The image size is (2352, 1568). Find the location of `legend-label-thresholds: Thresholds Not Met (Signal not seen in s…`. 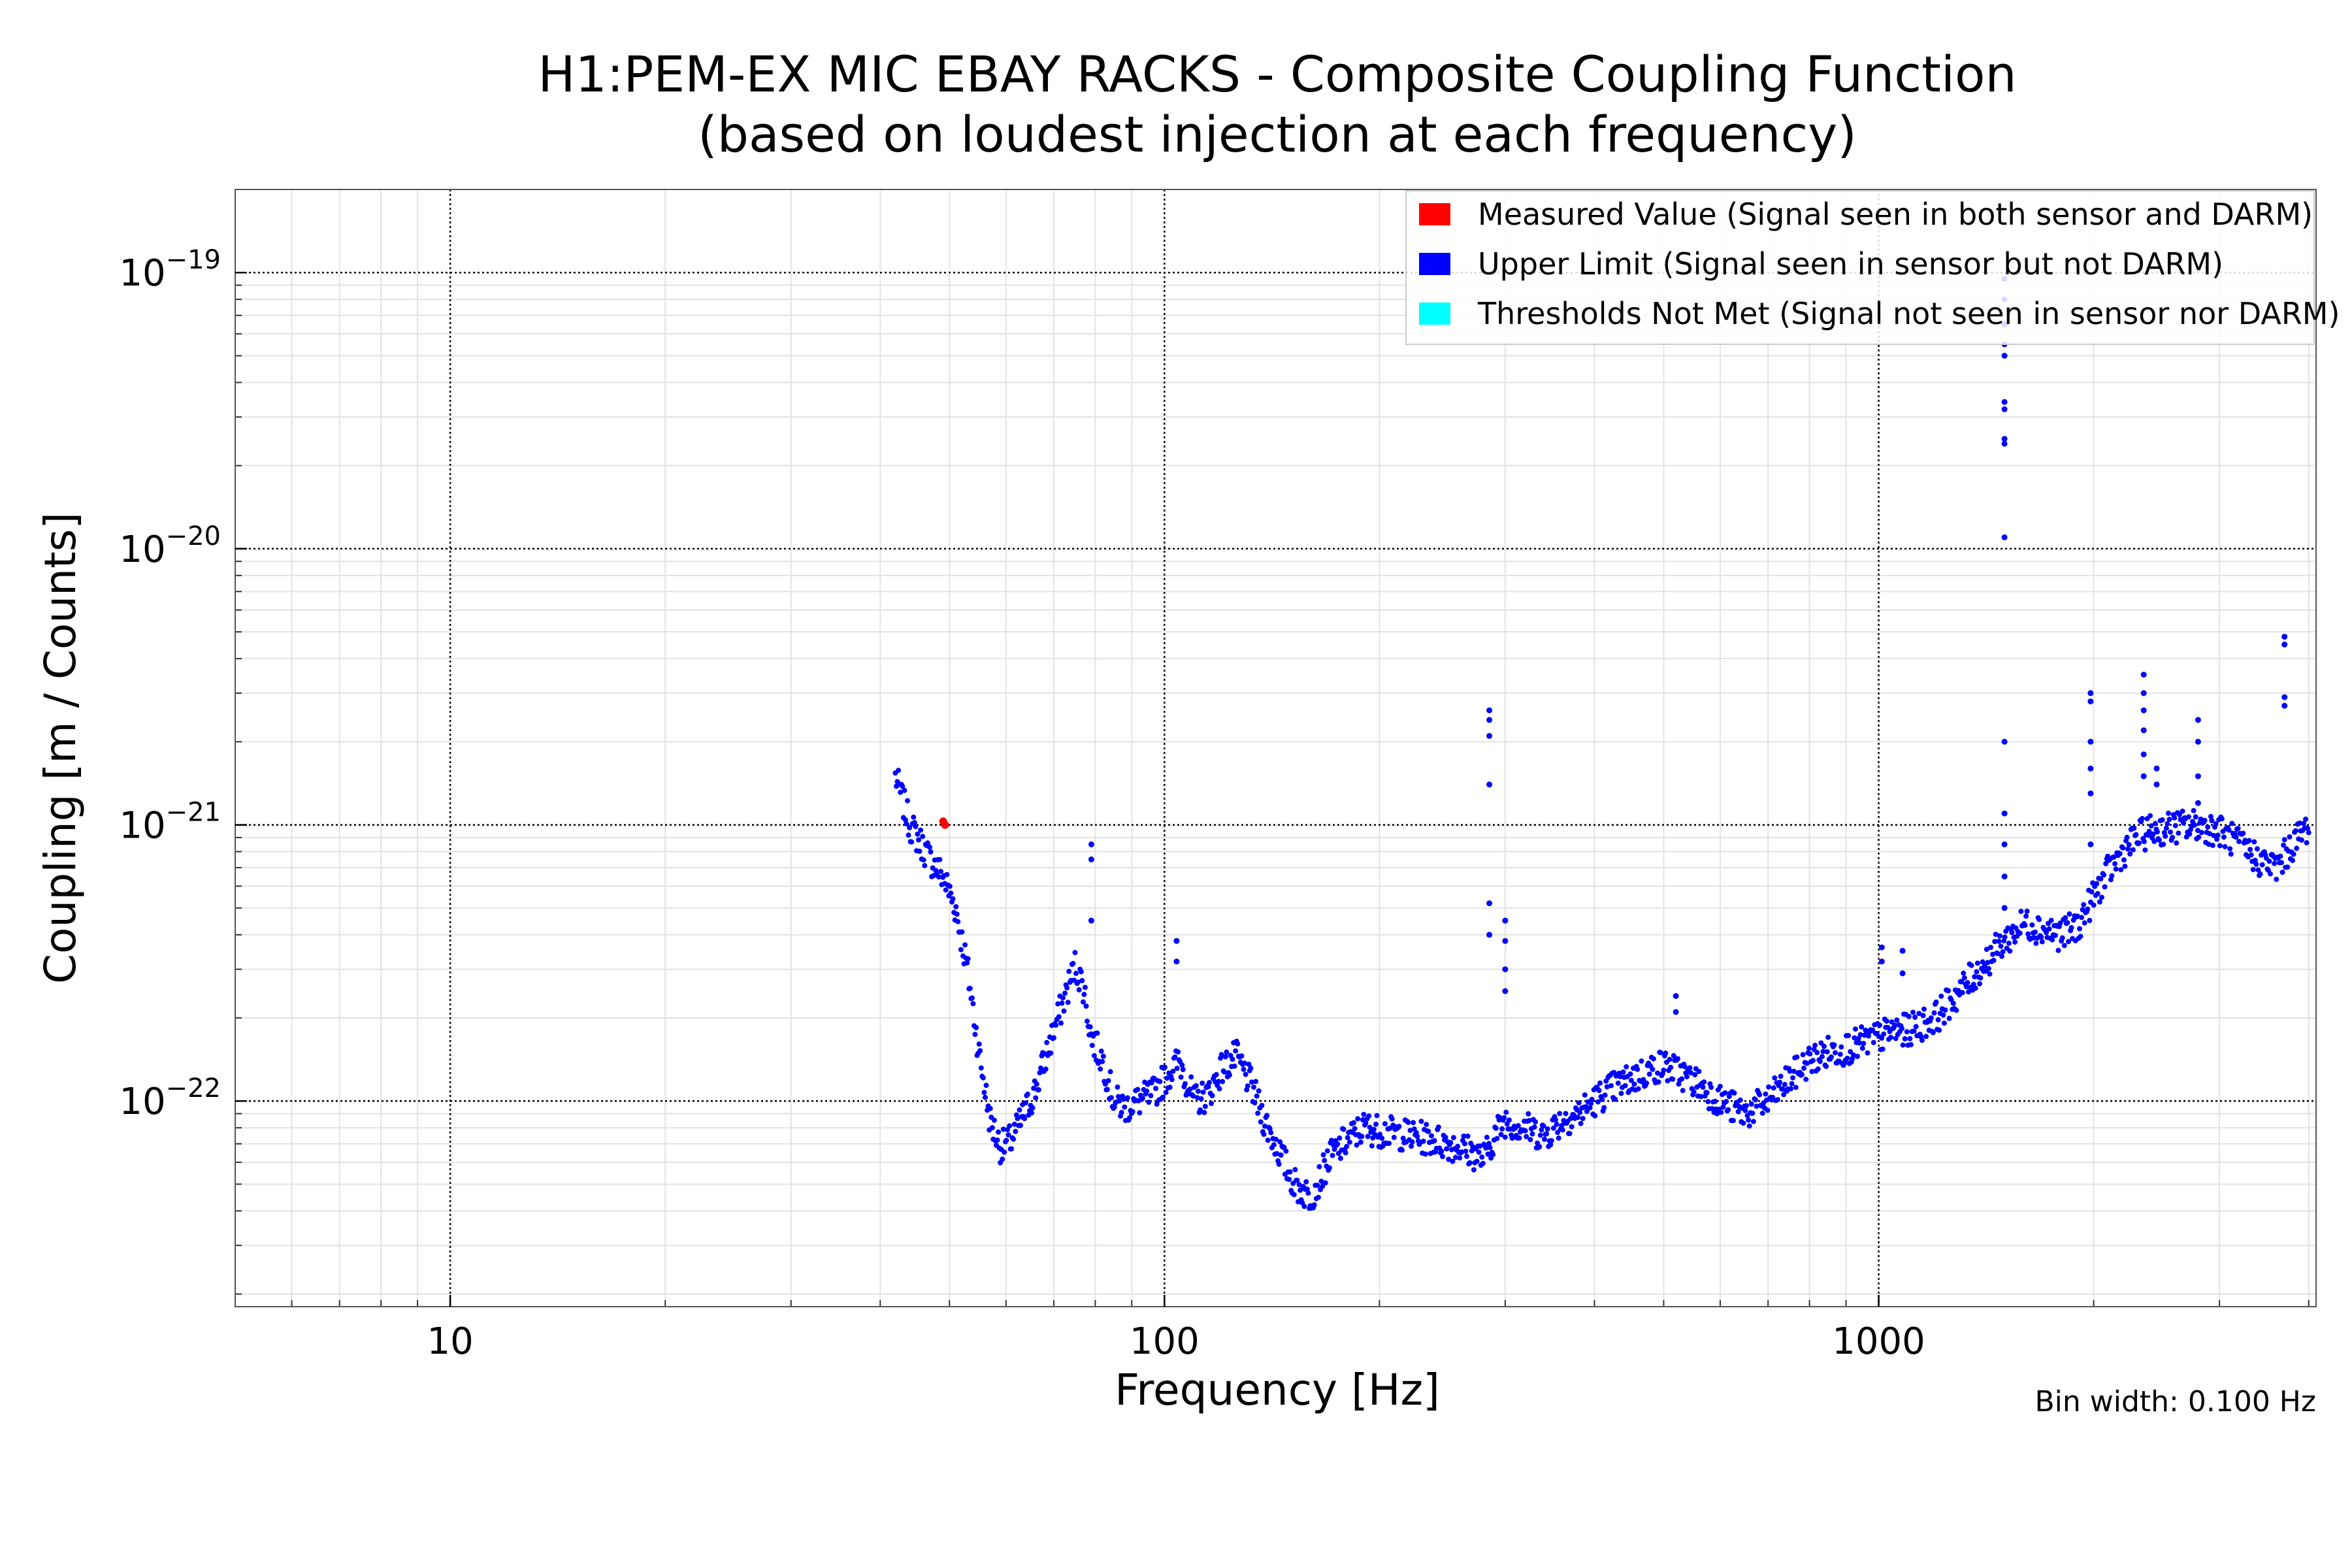

legend-label-thresholds: Thresholds Not Met (Signal not seen in s… is located at coordinates (1908, 313).